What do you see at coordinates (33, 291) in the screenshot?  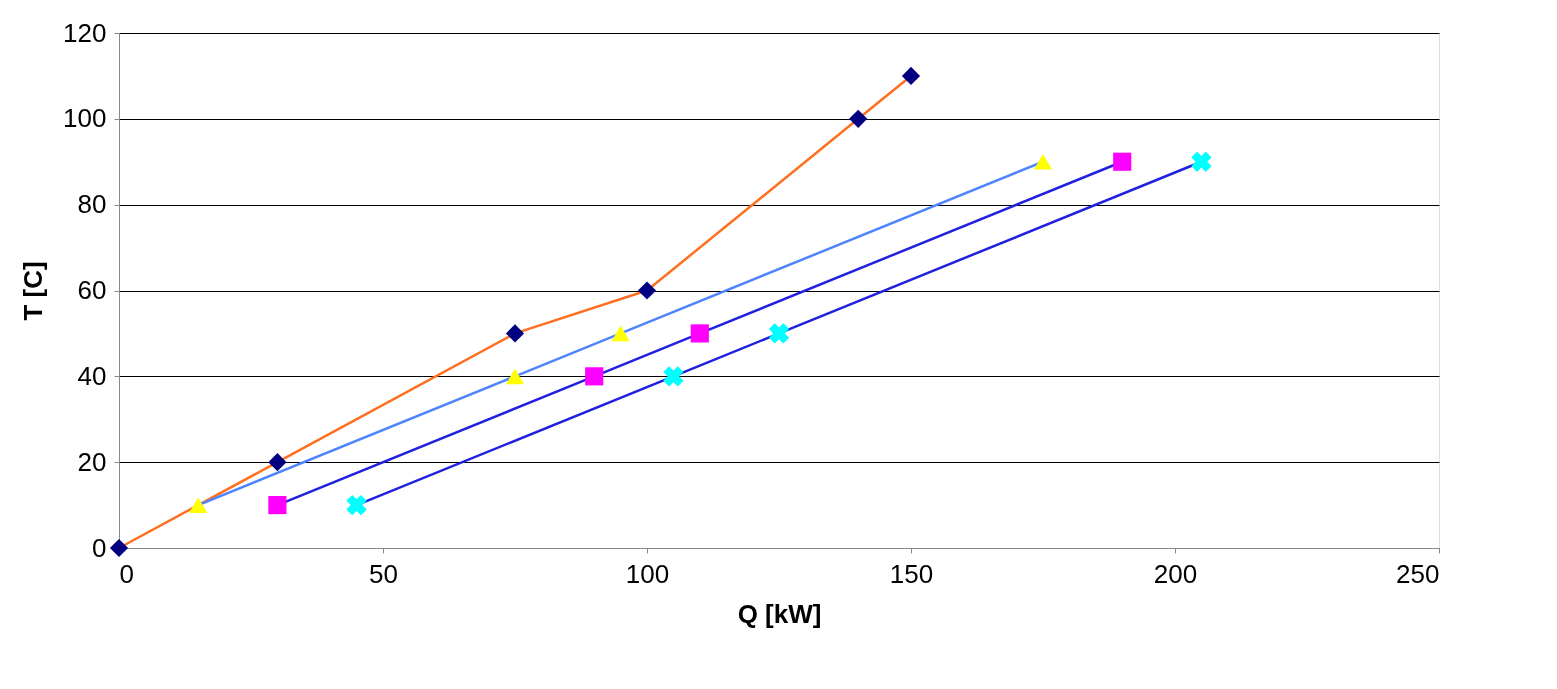 I see `y-axis-title: T [C]` at bounding box center [33, 291].